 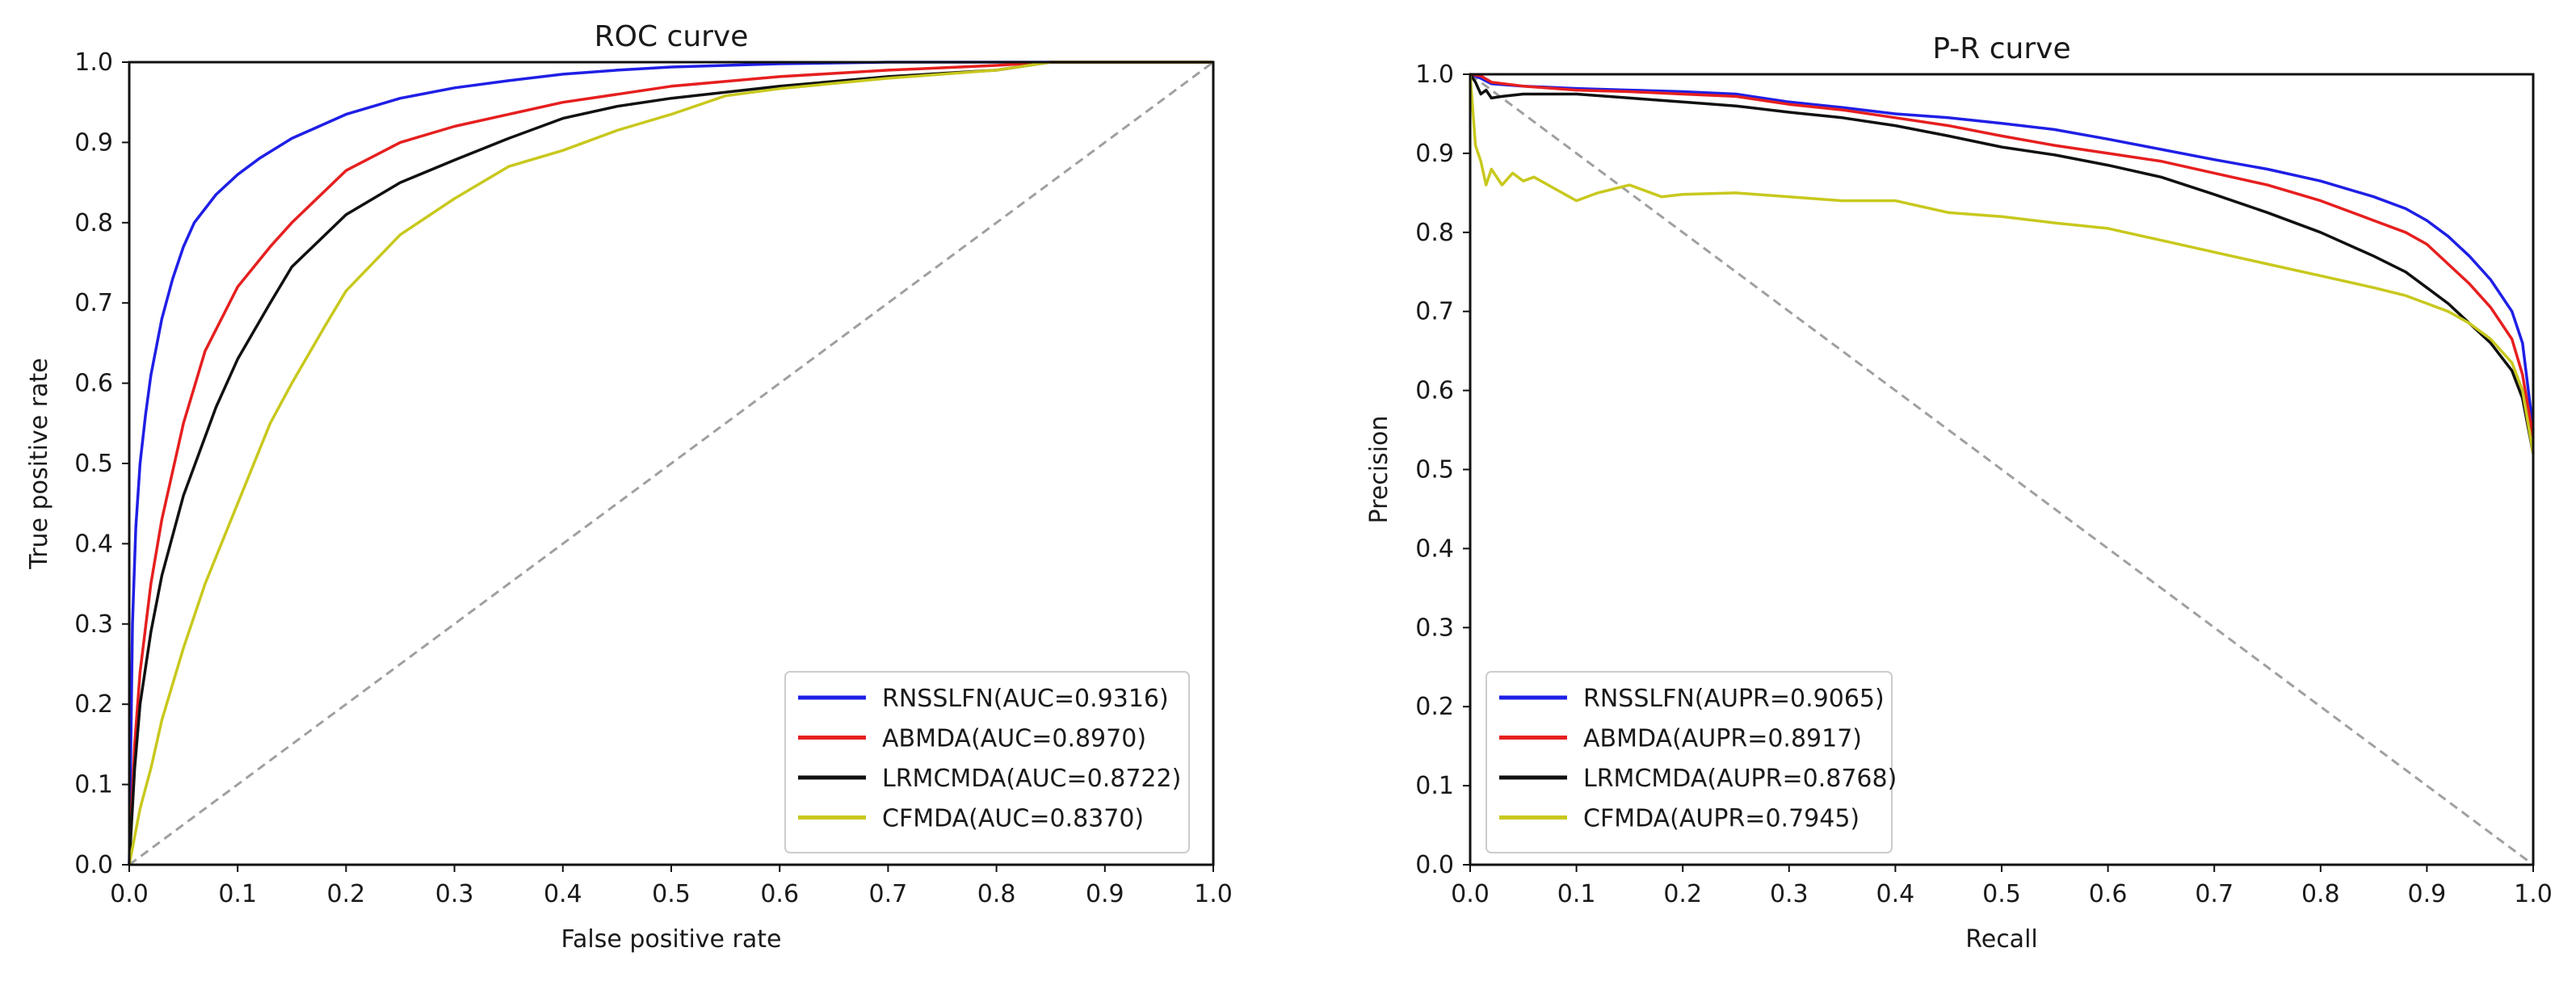 I want to click on roc-y-tick-label: 0.2, so click(x=93, y=704).